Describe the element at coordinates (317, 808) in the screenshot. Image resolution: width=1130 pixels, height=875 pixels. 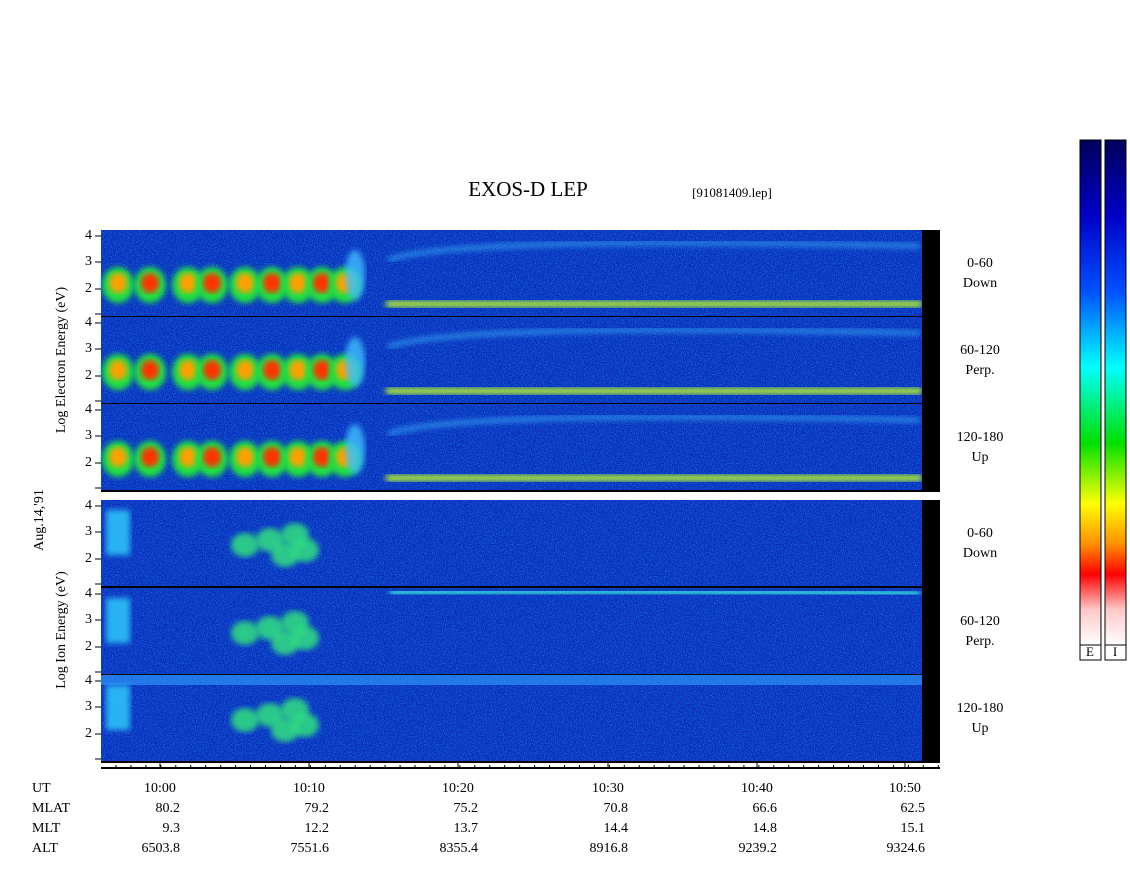
I see `ephemeris-value: 79.2` at that location.